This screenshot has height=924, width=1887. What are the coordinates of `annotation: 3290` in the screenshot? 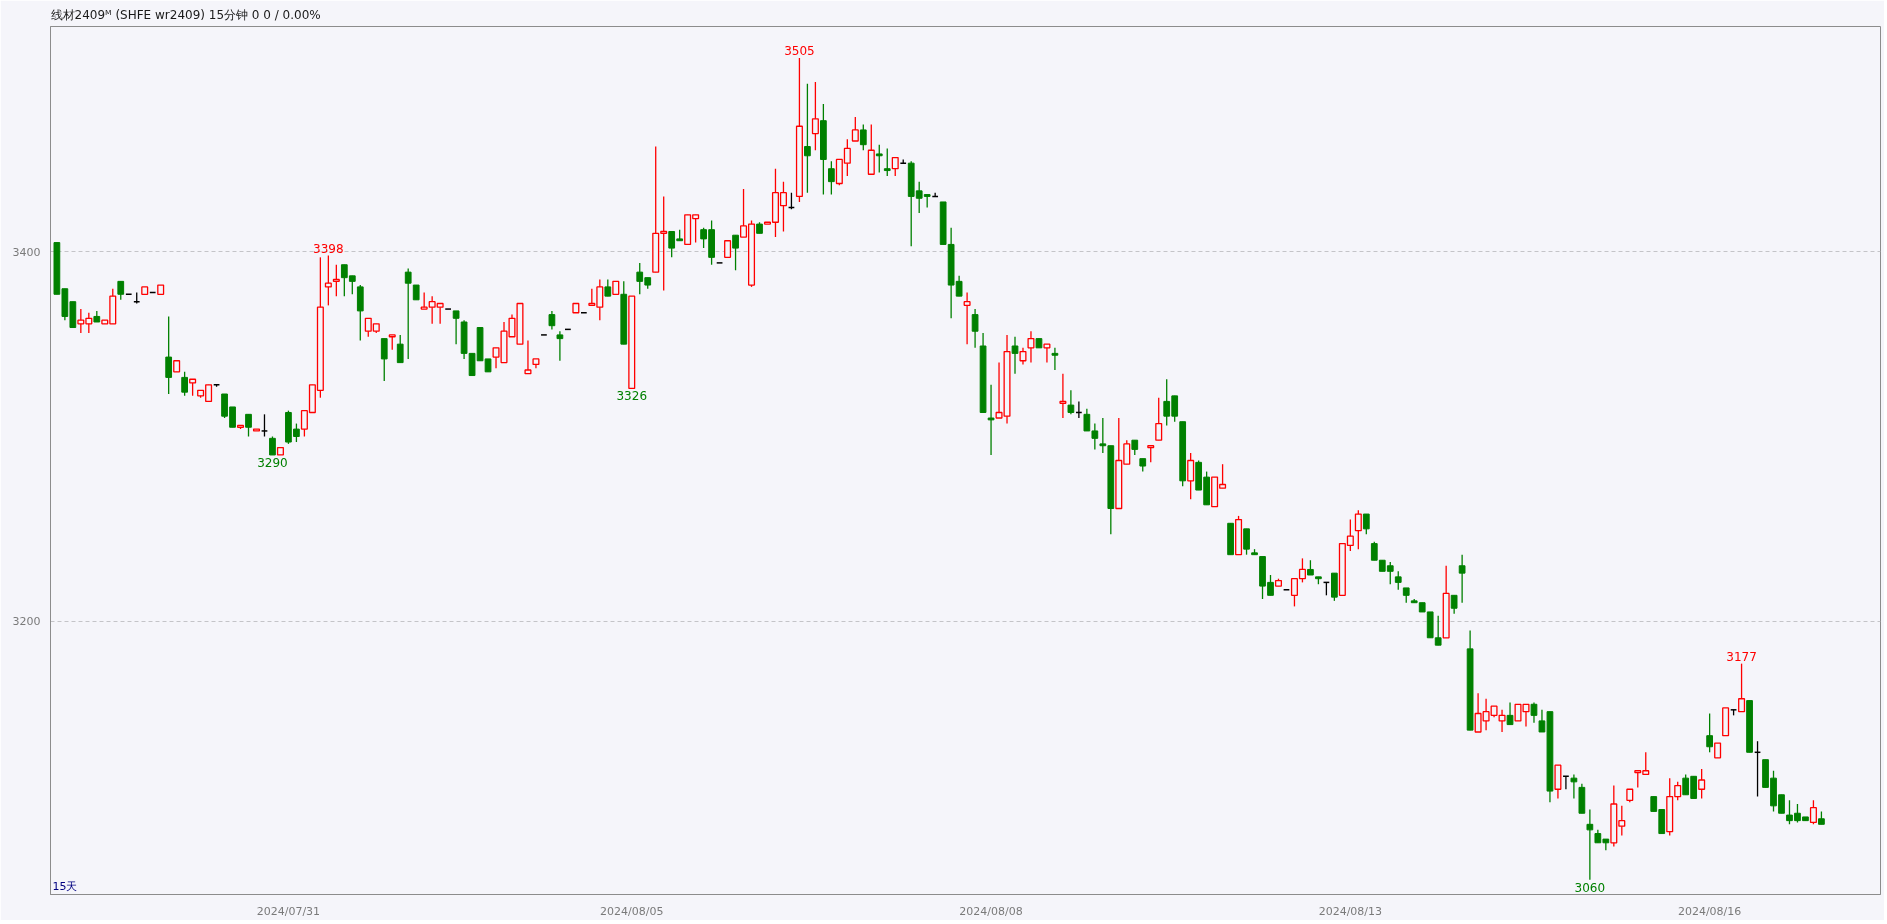 It's located at (272, 462).